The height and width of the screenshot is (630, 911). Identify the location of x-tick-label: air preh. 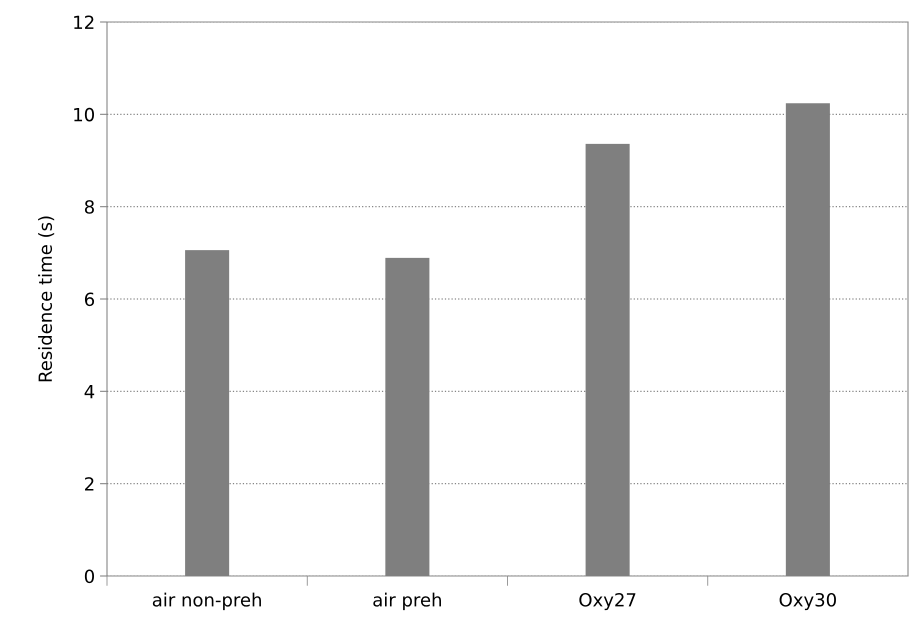
(407, 601).